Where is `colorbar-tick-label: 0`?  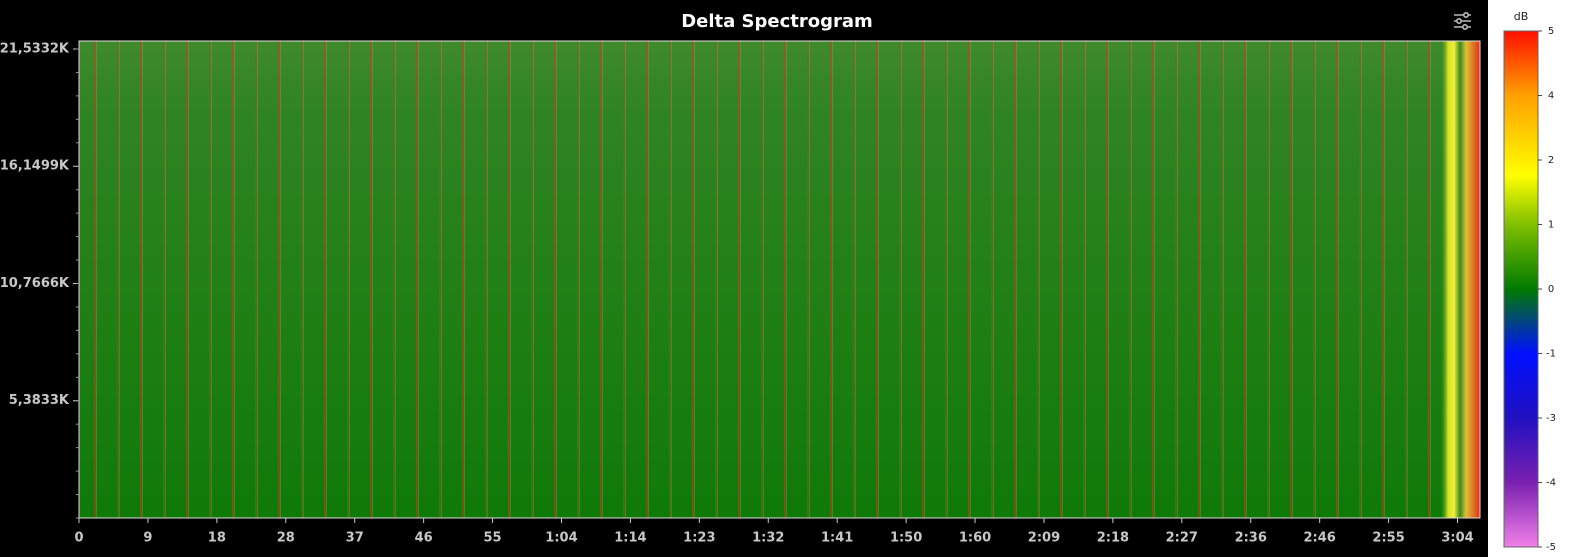 colorbar-tick-label: 0 is located at coordinates (1551, 289).